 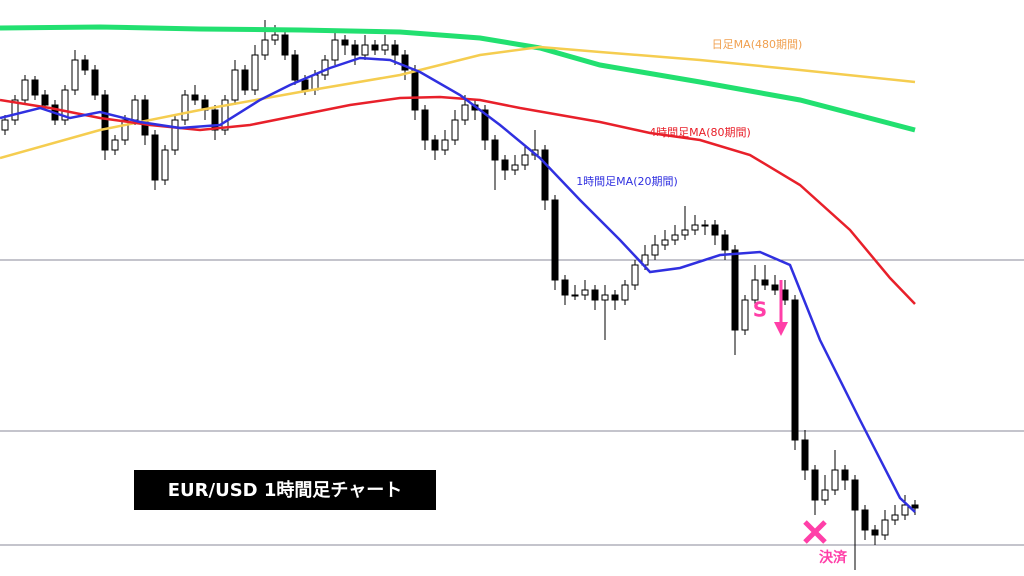 What do you see at coordinates (815, 532) in the screenshot?
I see `exit-mark` at bounding box center [815, 532].